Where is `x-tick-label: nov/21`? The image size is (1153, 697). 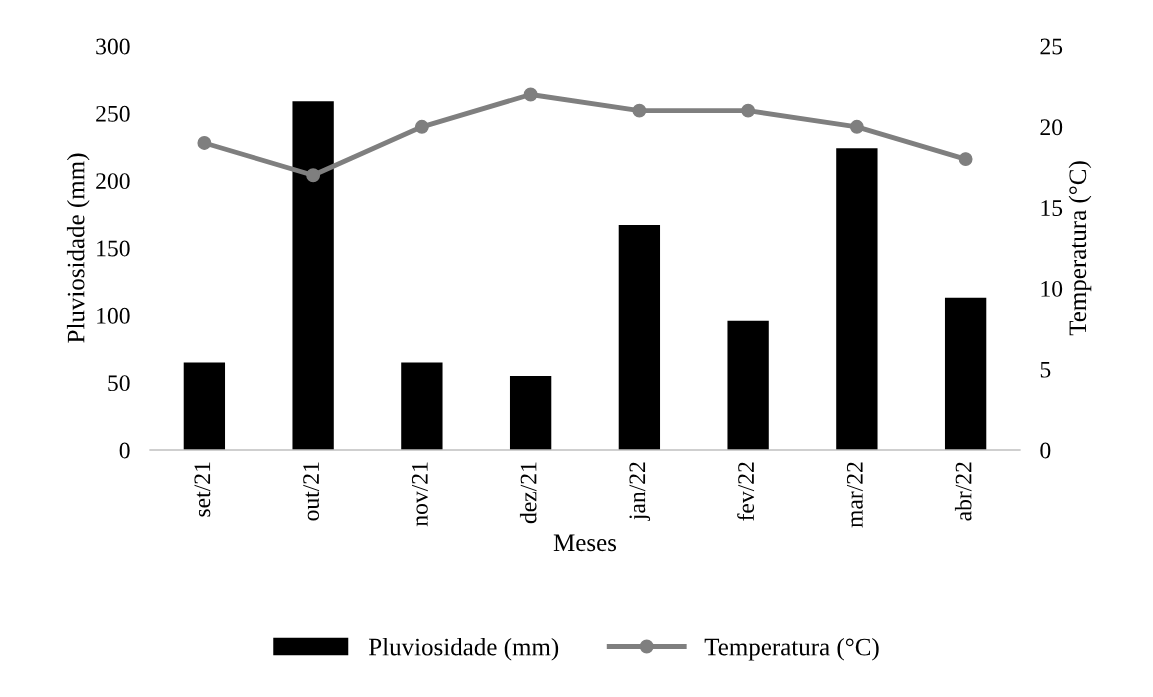
x-tick-label: nov/21 is located at coordinates (419, 494).